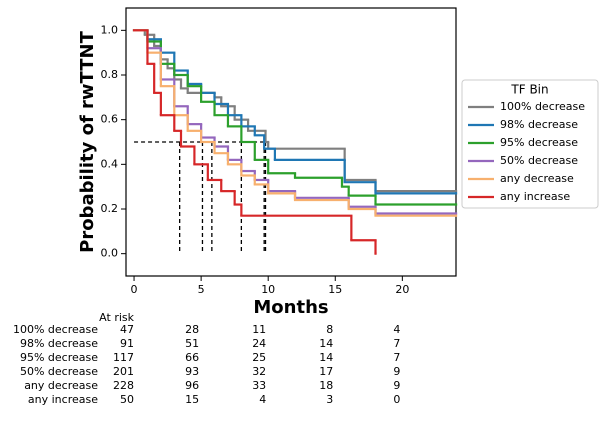  Describe the element at coordinates (123, 371) in the screenshot. I see `risk-count: 201` at that location.